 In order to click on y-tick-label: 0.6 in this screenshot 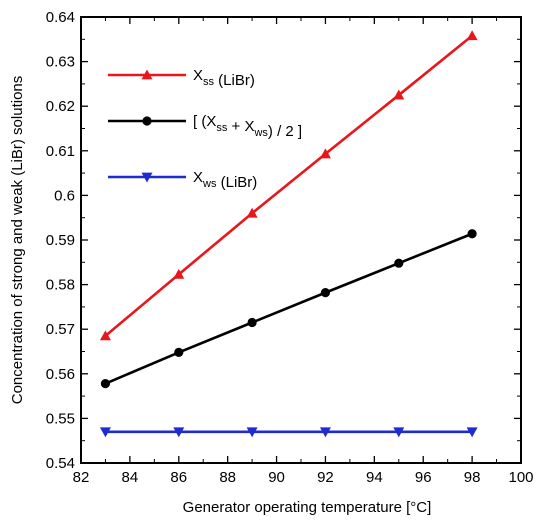, I will do `click(64, 195)`.